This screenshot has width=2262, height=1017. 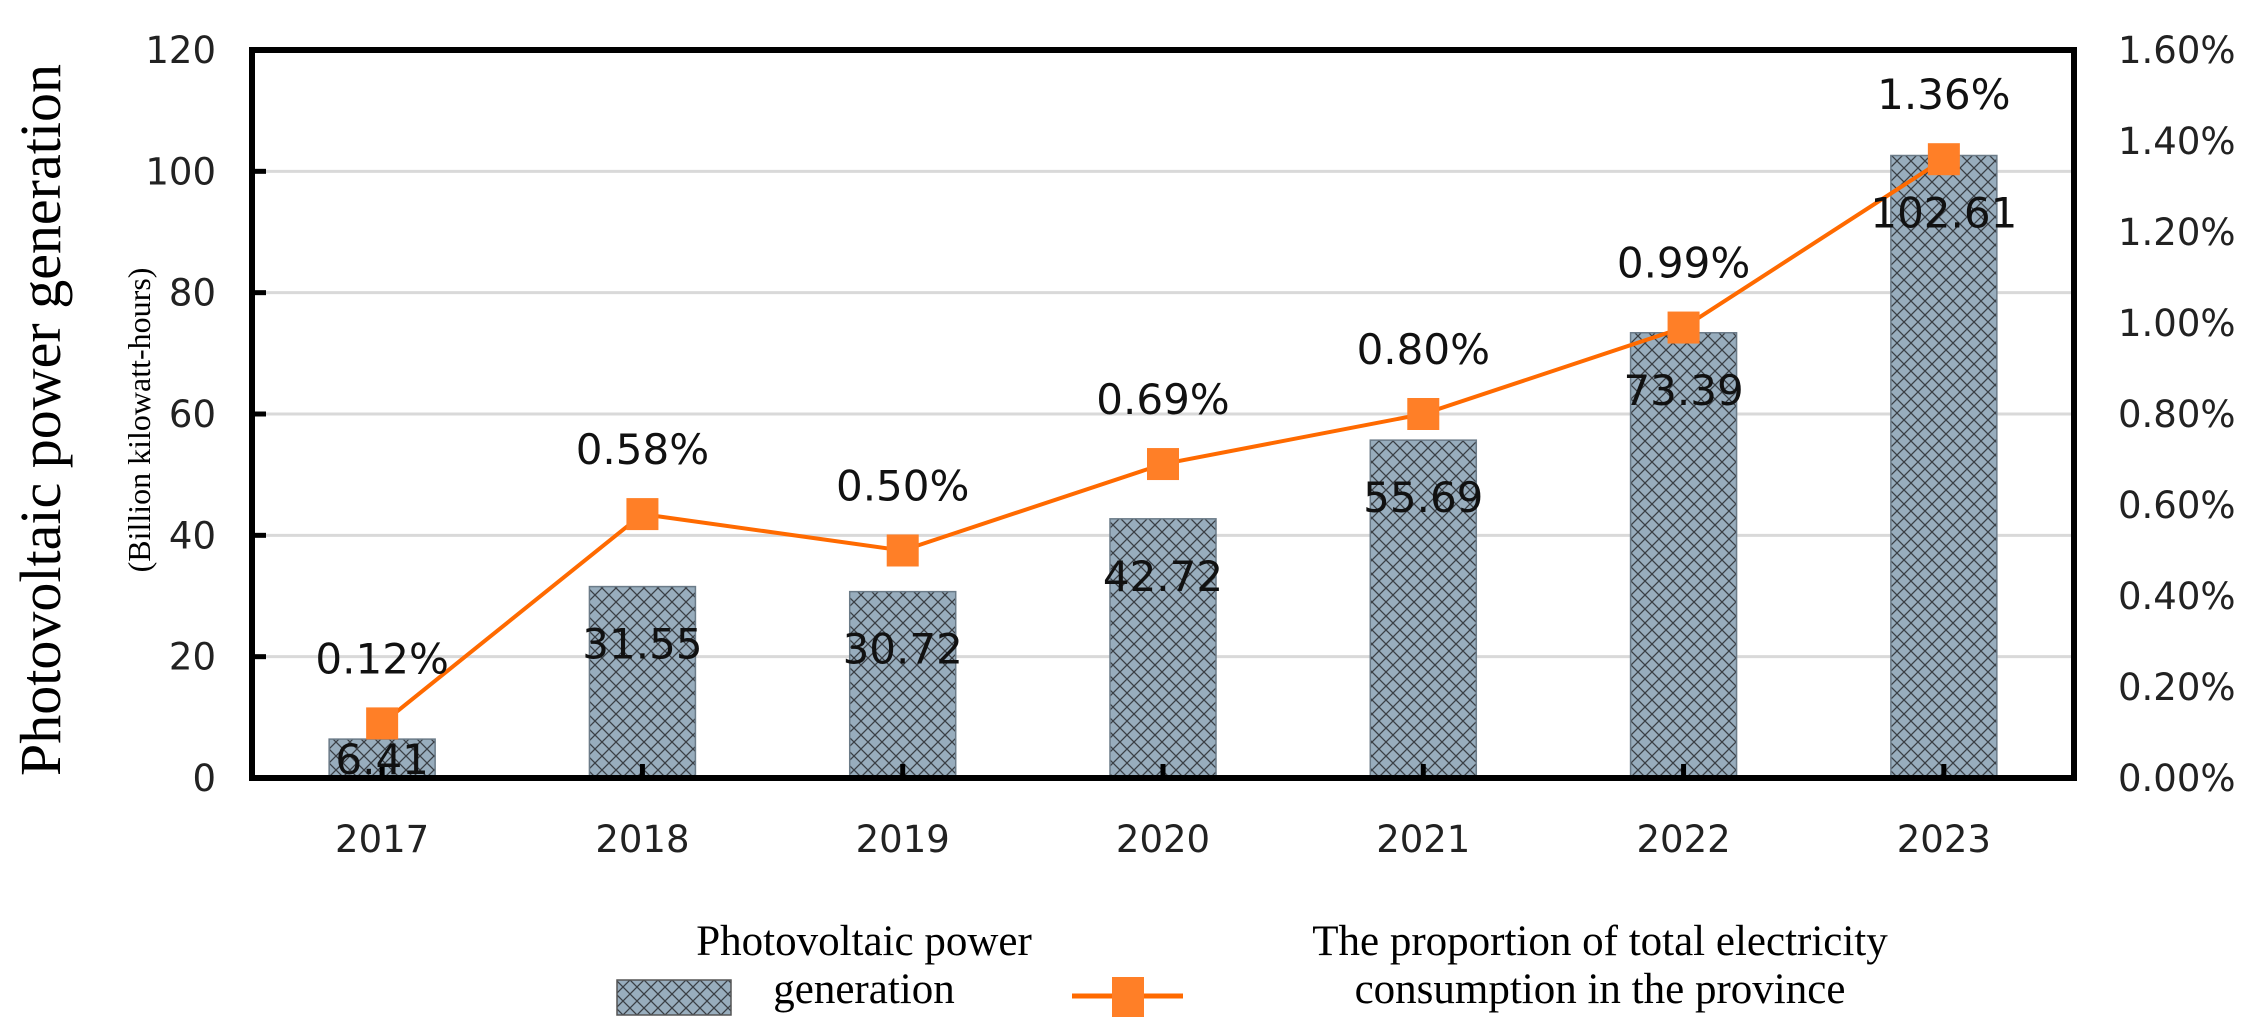 I want to click on x-tick-label: 2020, so click(x=1163, y=839).